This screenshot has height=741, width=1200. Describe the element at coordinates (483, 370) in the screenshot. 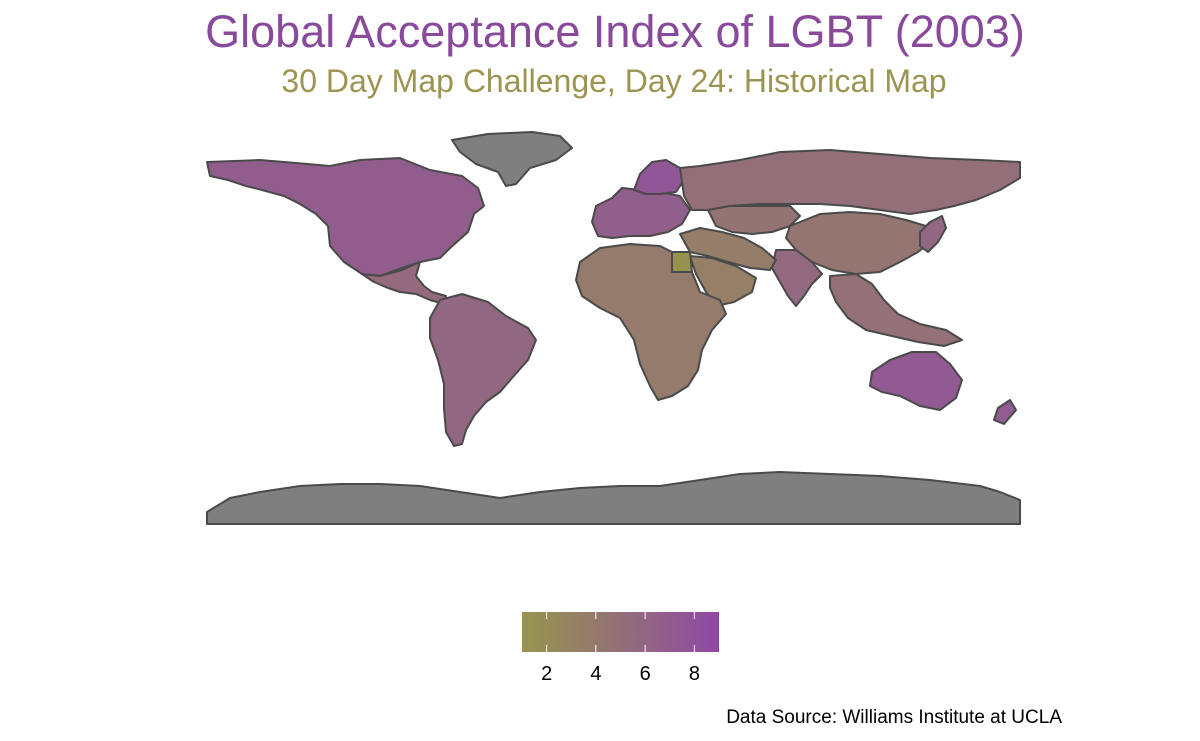

I see `region-south-america` at that location.